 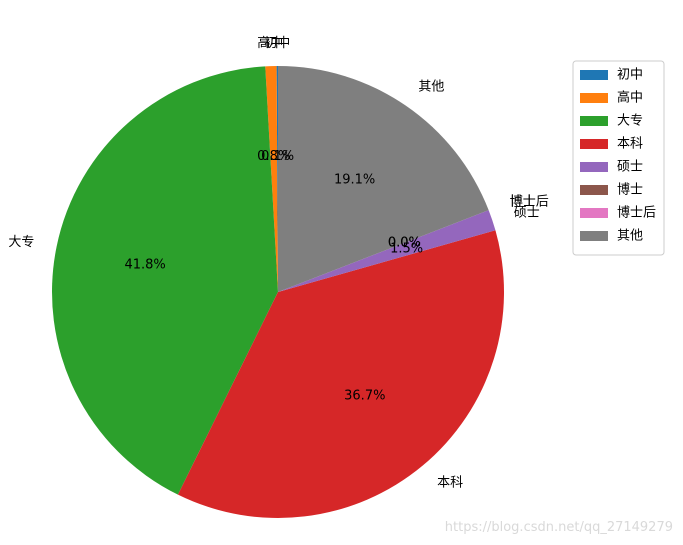 I want to click on slice-percent-label: 36.7%, so click(x=364, y=396).